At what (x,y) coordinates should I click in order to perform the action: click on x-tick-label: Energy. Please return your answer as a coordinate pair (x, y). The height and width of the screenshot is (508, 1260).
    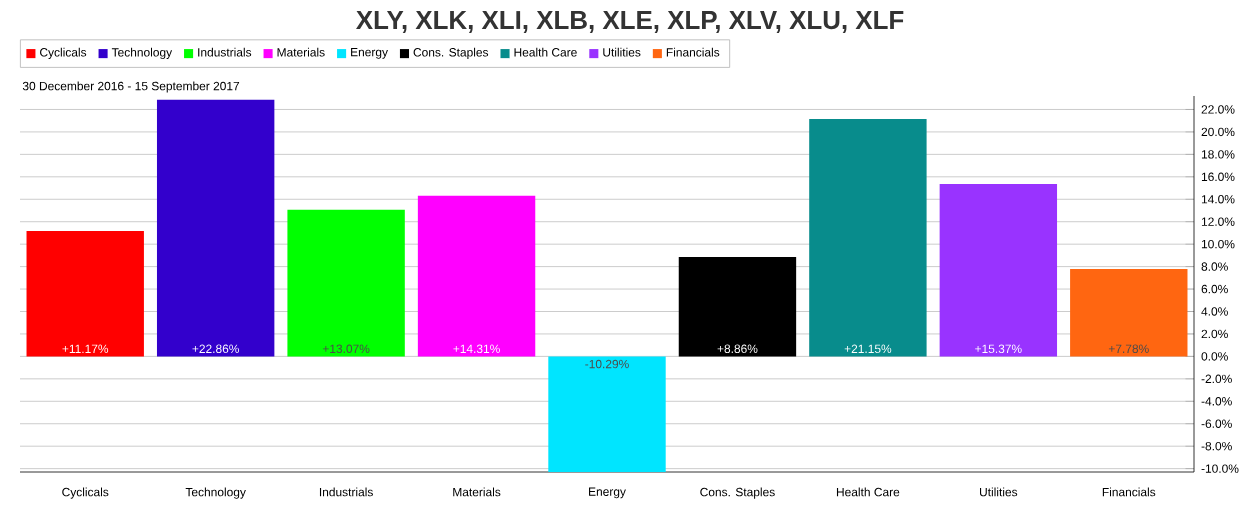
    Looking at the image, I should click on (607, 493).